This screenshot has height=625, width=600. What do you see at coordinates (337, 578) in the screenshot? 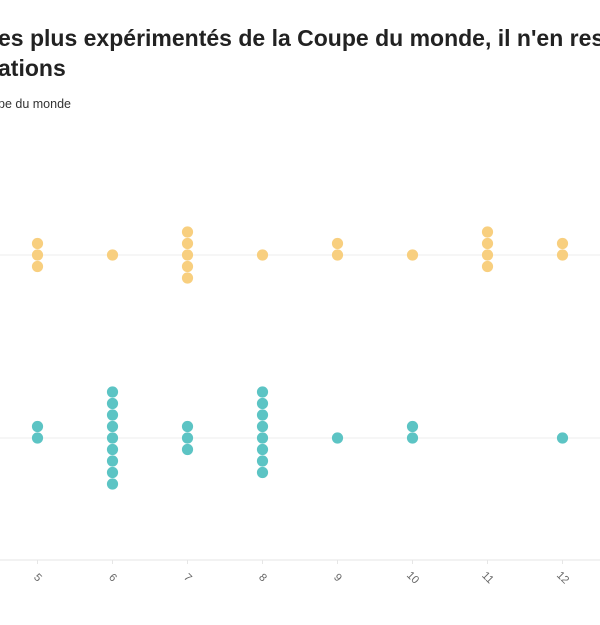
I see `x-tick-label: 9` at bounding box center [337, 578].